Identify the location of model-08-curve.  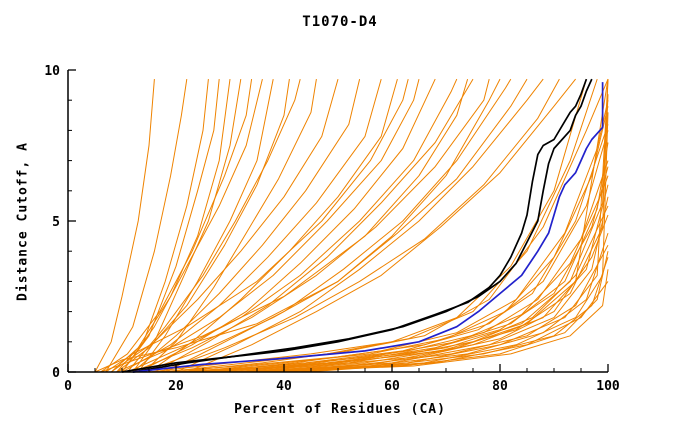
(192, 225).